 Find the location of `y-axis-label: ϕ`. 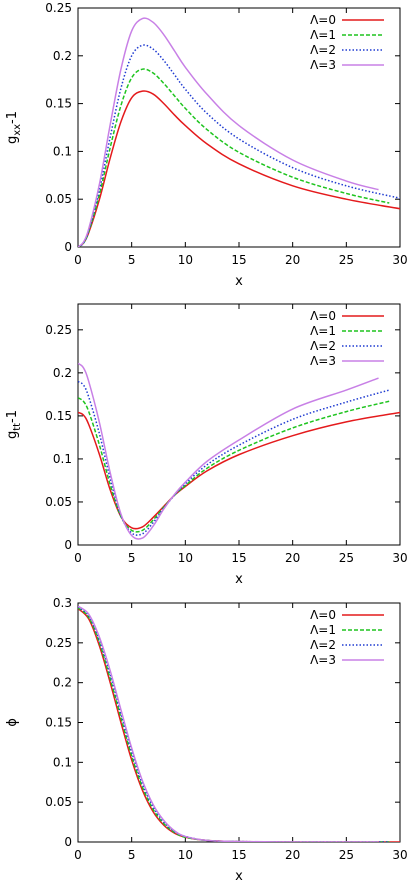

y-axis-label: ϕ is located at coordinates (12, 722).